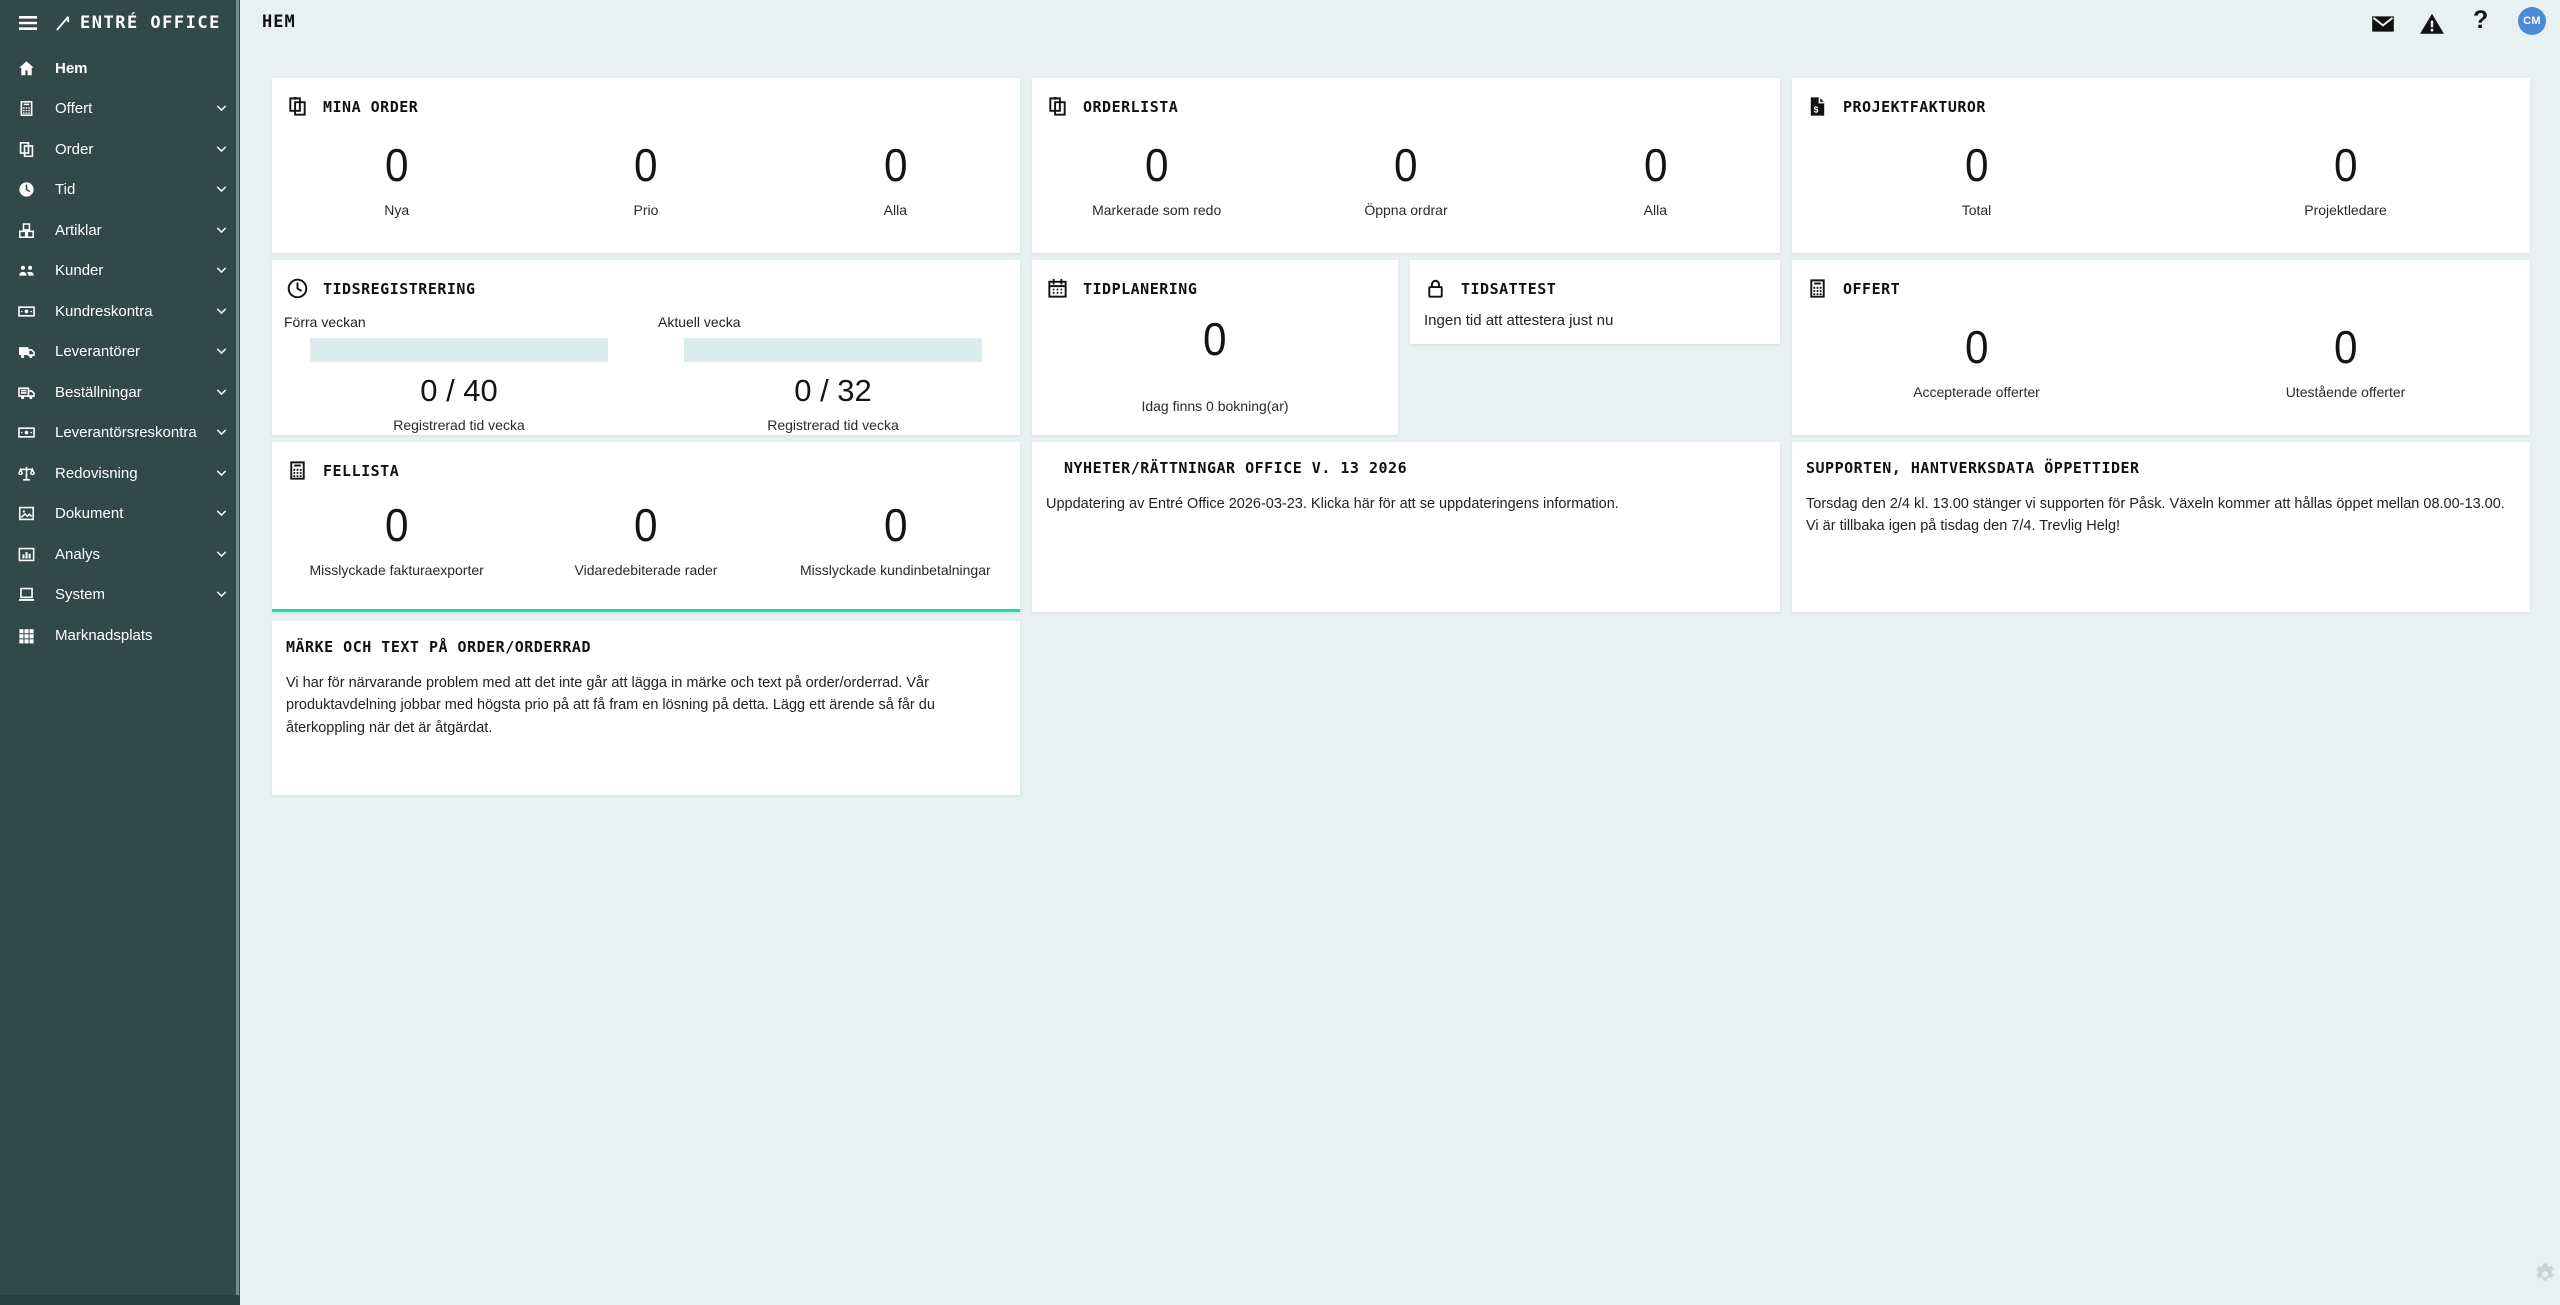 The image size is (2560, 1305). What do you see at coordinates (1140, 288) in the screenshot?
I see `card-title: TIDPLANERING` at bounding box center [1140, 288].